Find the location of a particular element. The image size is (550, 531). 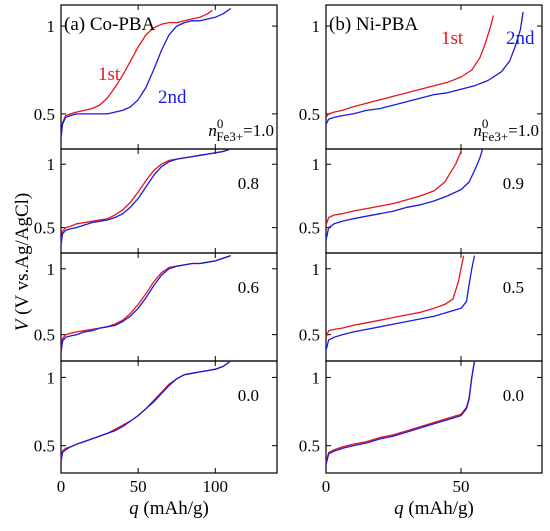

x-tick-label: 100 is located at coordinates (216, 486).